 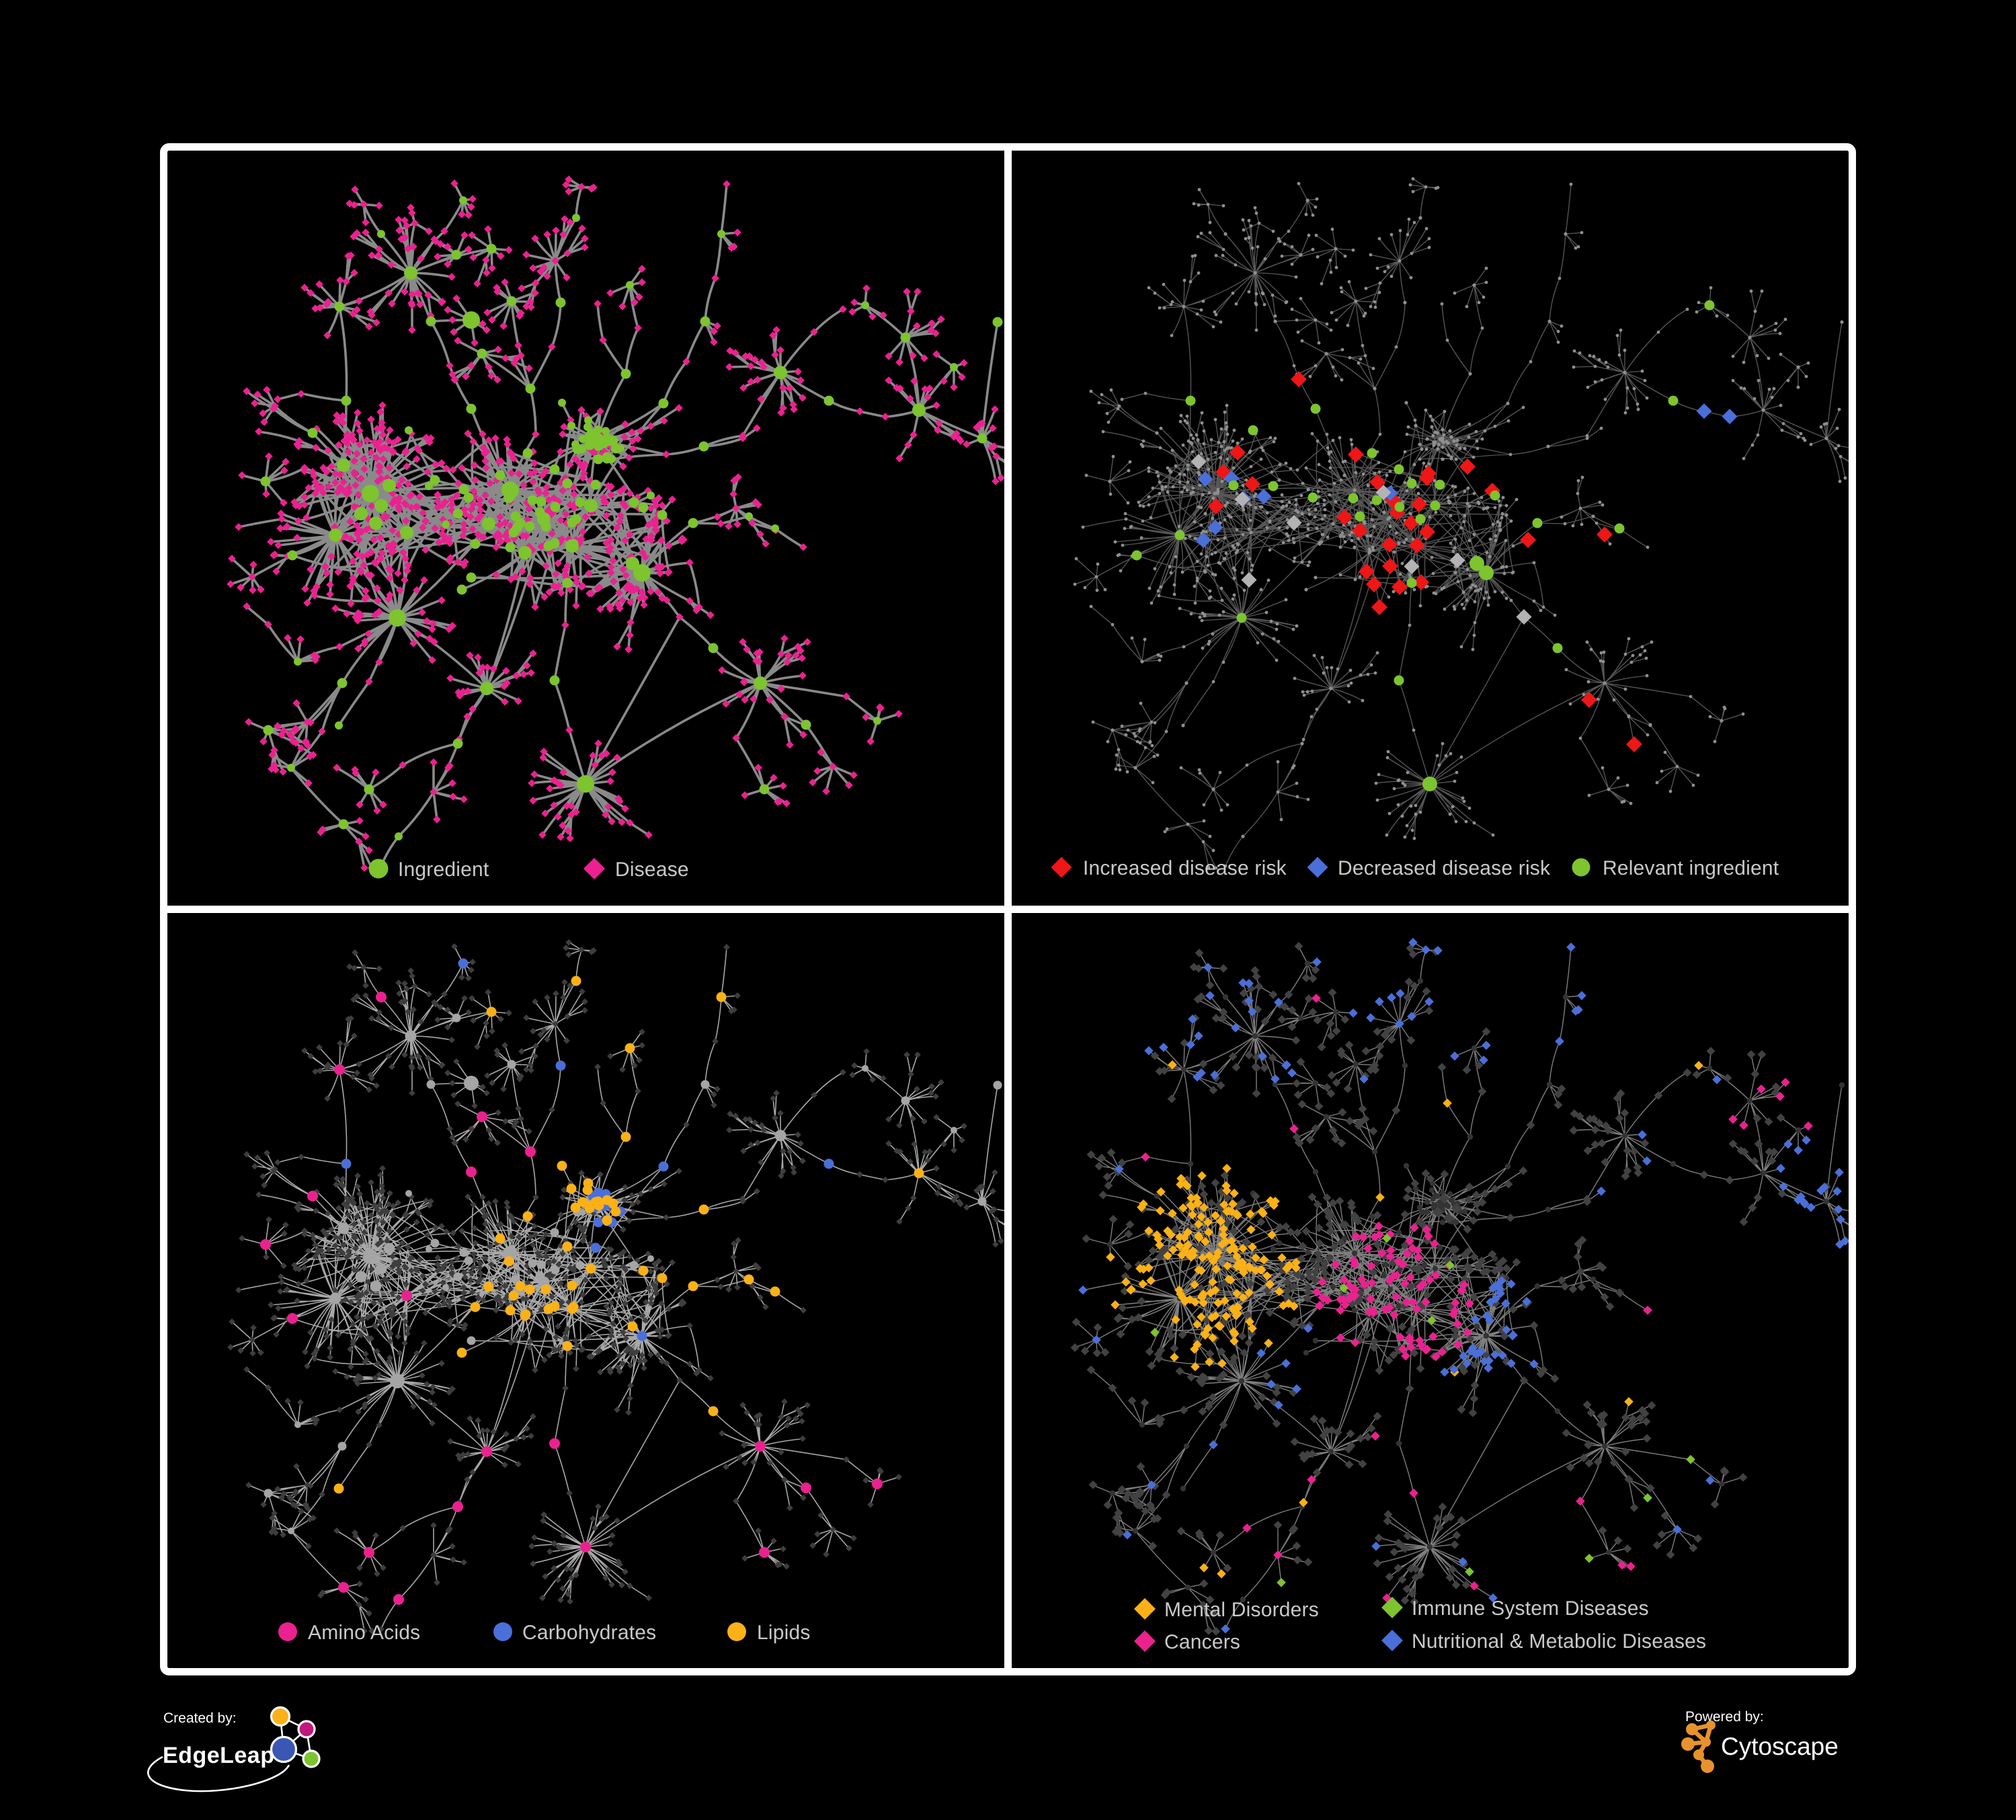 What do you see at coordinates (1691, 868) in the screenshot?
I see `svg-text: Relevant ingredient` at bounding box center [1691, 868].